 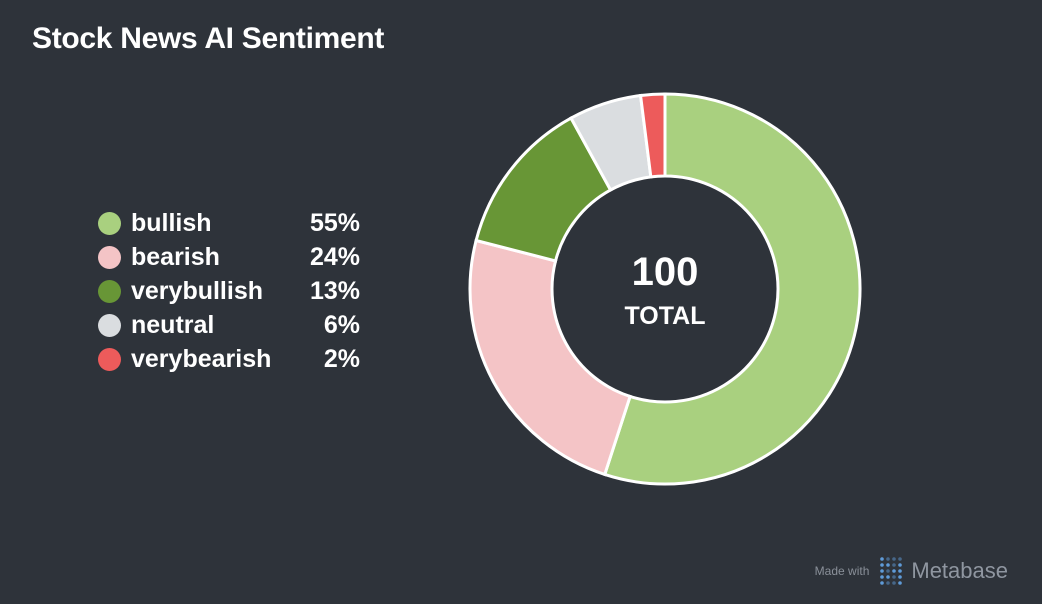 I want to click on legend-label-bullish: bullish, so click(x=171, y=222).